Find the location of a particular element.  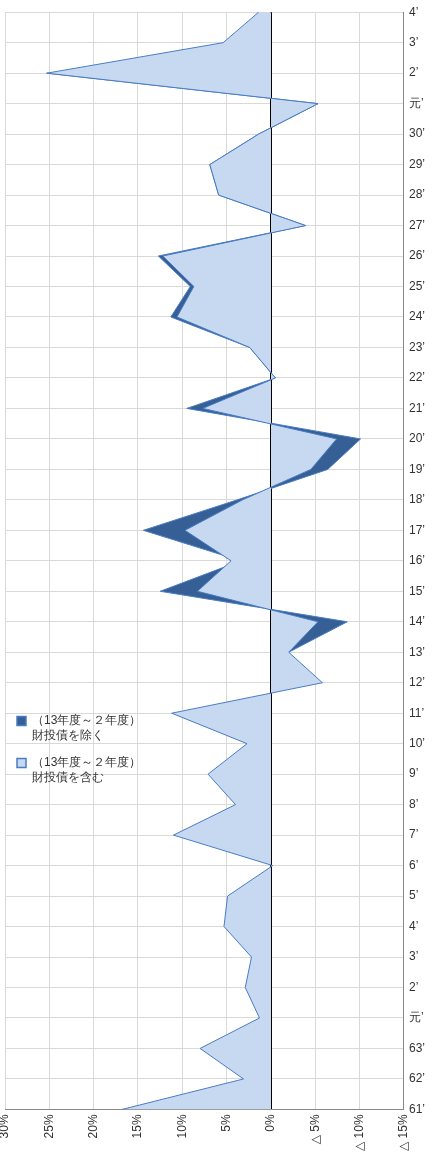

y-tick-label: 62’ is located at coordinates (416, 1078).